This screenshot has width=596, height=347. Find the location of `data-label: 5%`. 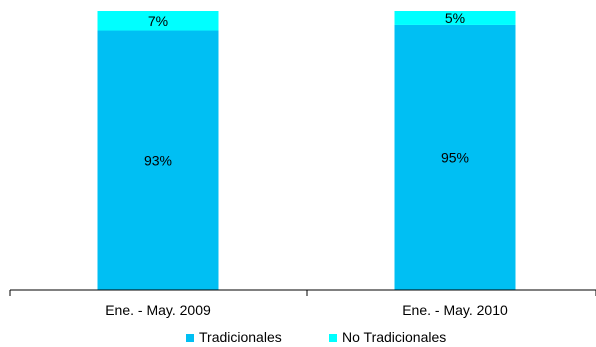

data-label: 5% is located at coordinates (455, 18).